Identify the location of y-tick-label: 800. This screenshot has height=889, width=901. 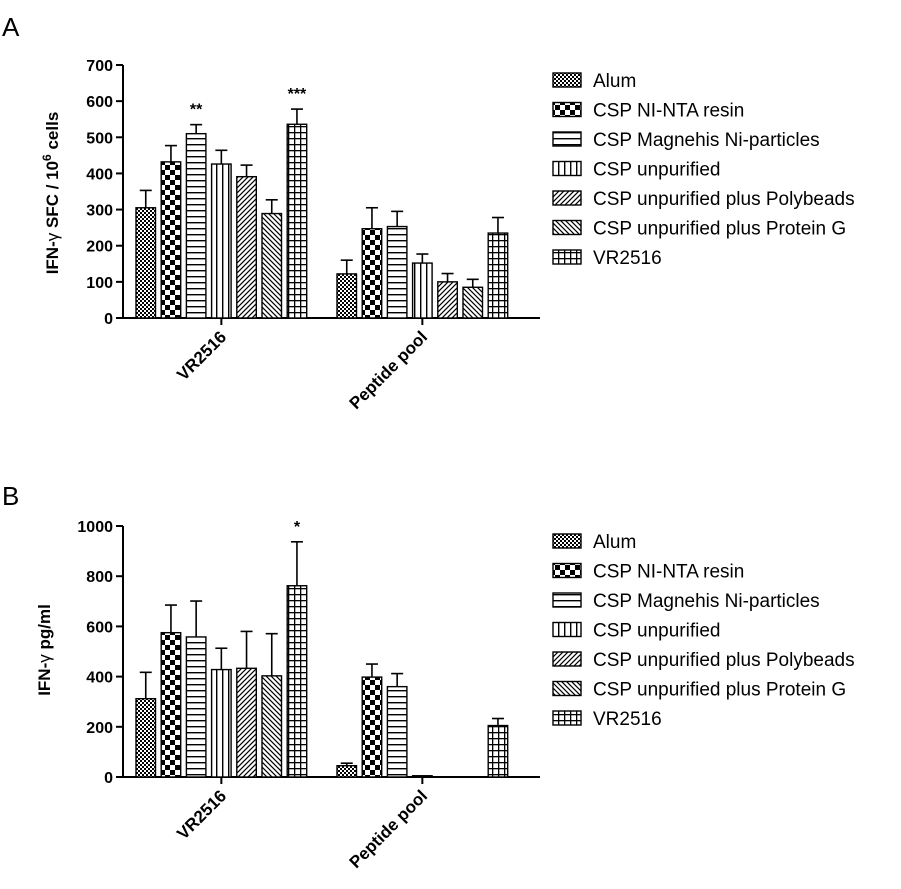
(99, 577).